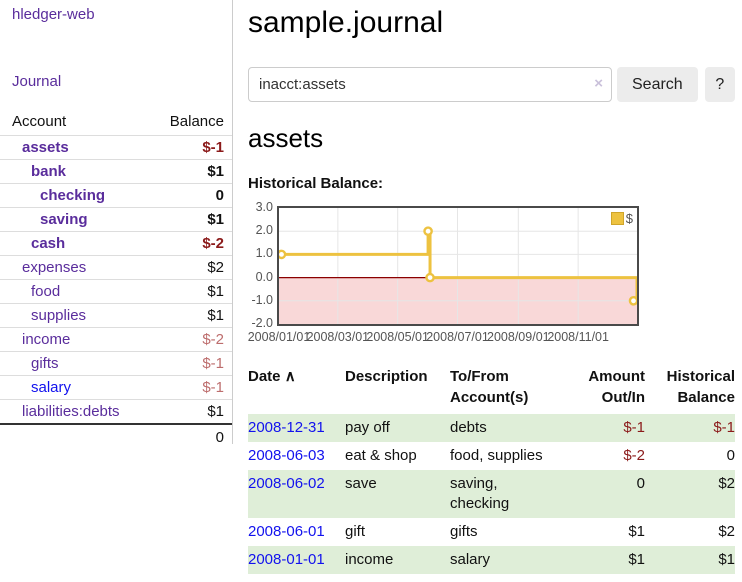 The image size is (742, 582). Describe the element at coordinates (719, 84) in the screenshot. I see `help-button: ?` at that location.